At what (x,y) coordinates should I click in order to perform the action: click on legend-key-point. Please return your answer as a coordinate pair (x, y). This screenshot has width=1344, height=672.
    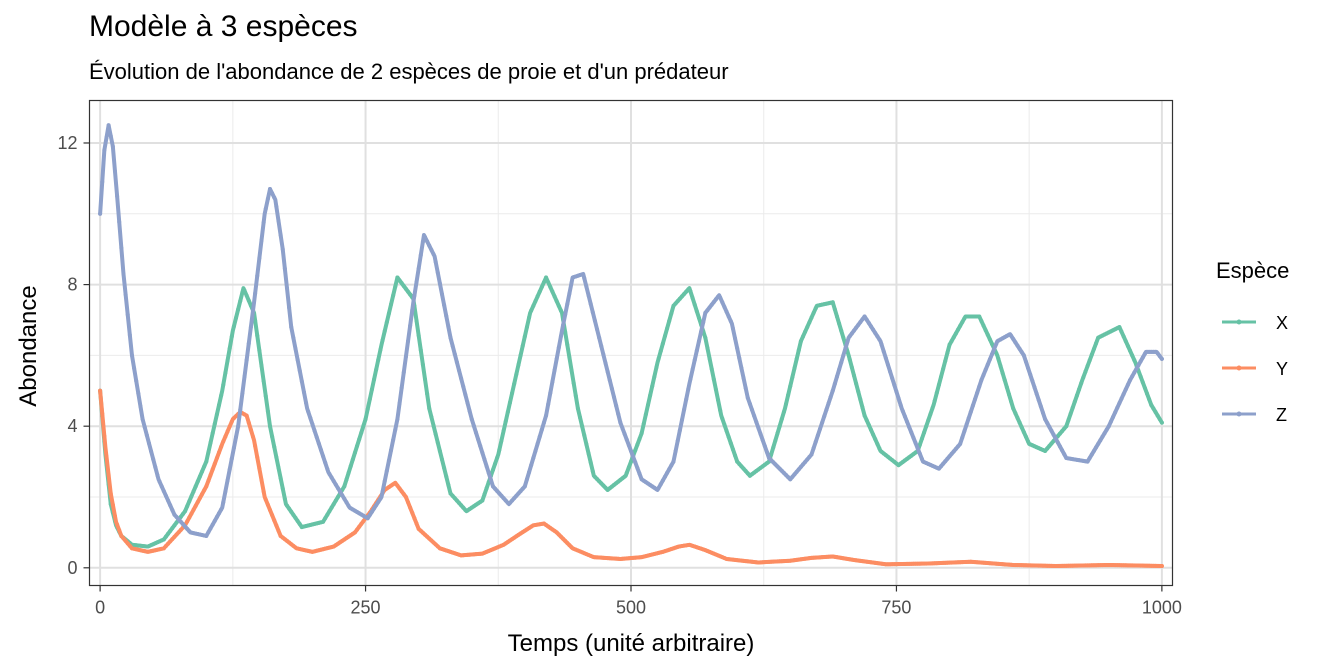
    Looking at the image, I should click on (1239, 322).